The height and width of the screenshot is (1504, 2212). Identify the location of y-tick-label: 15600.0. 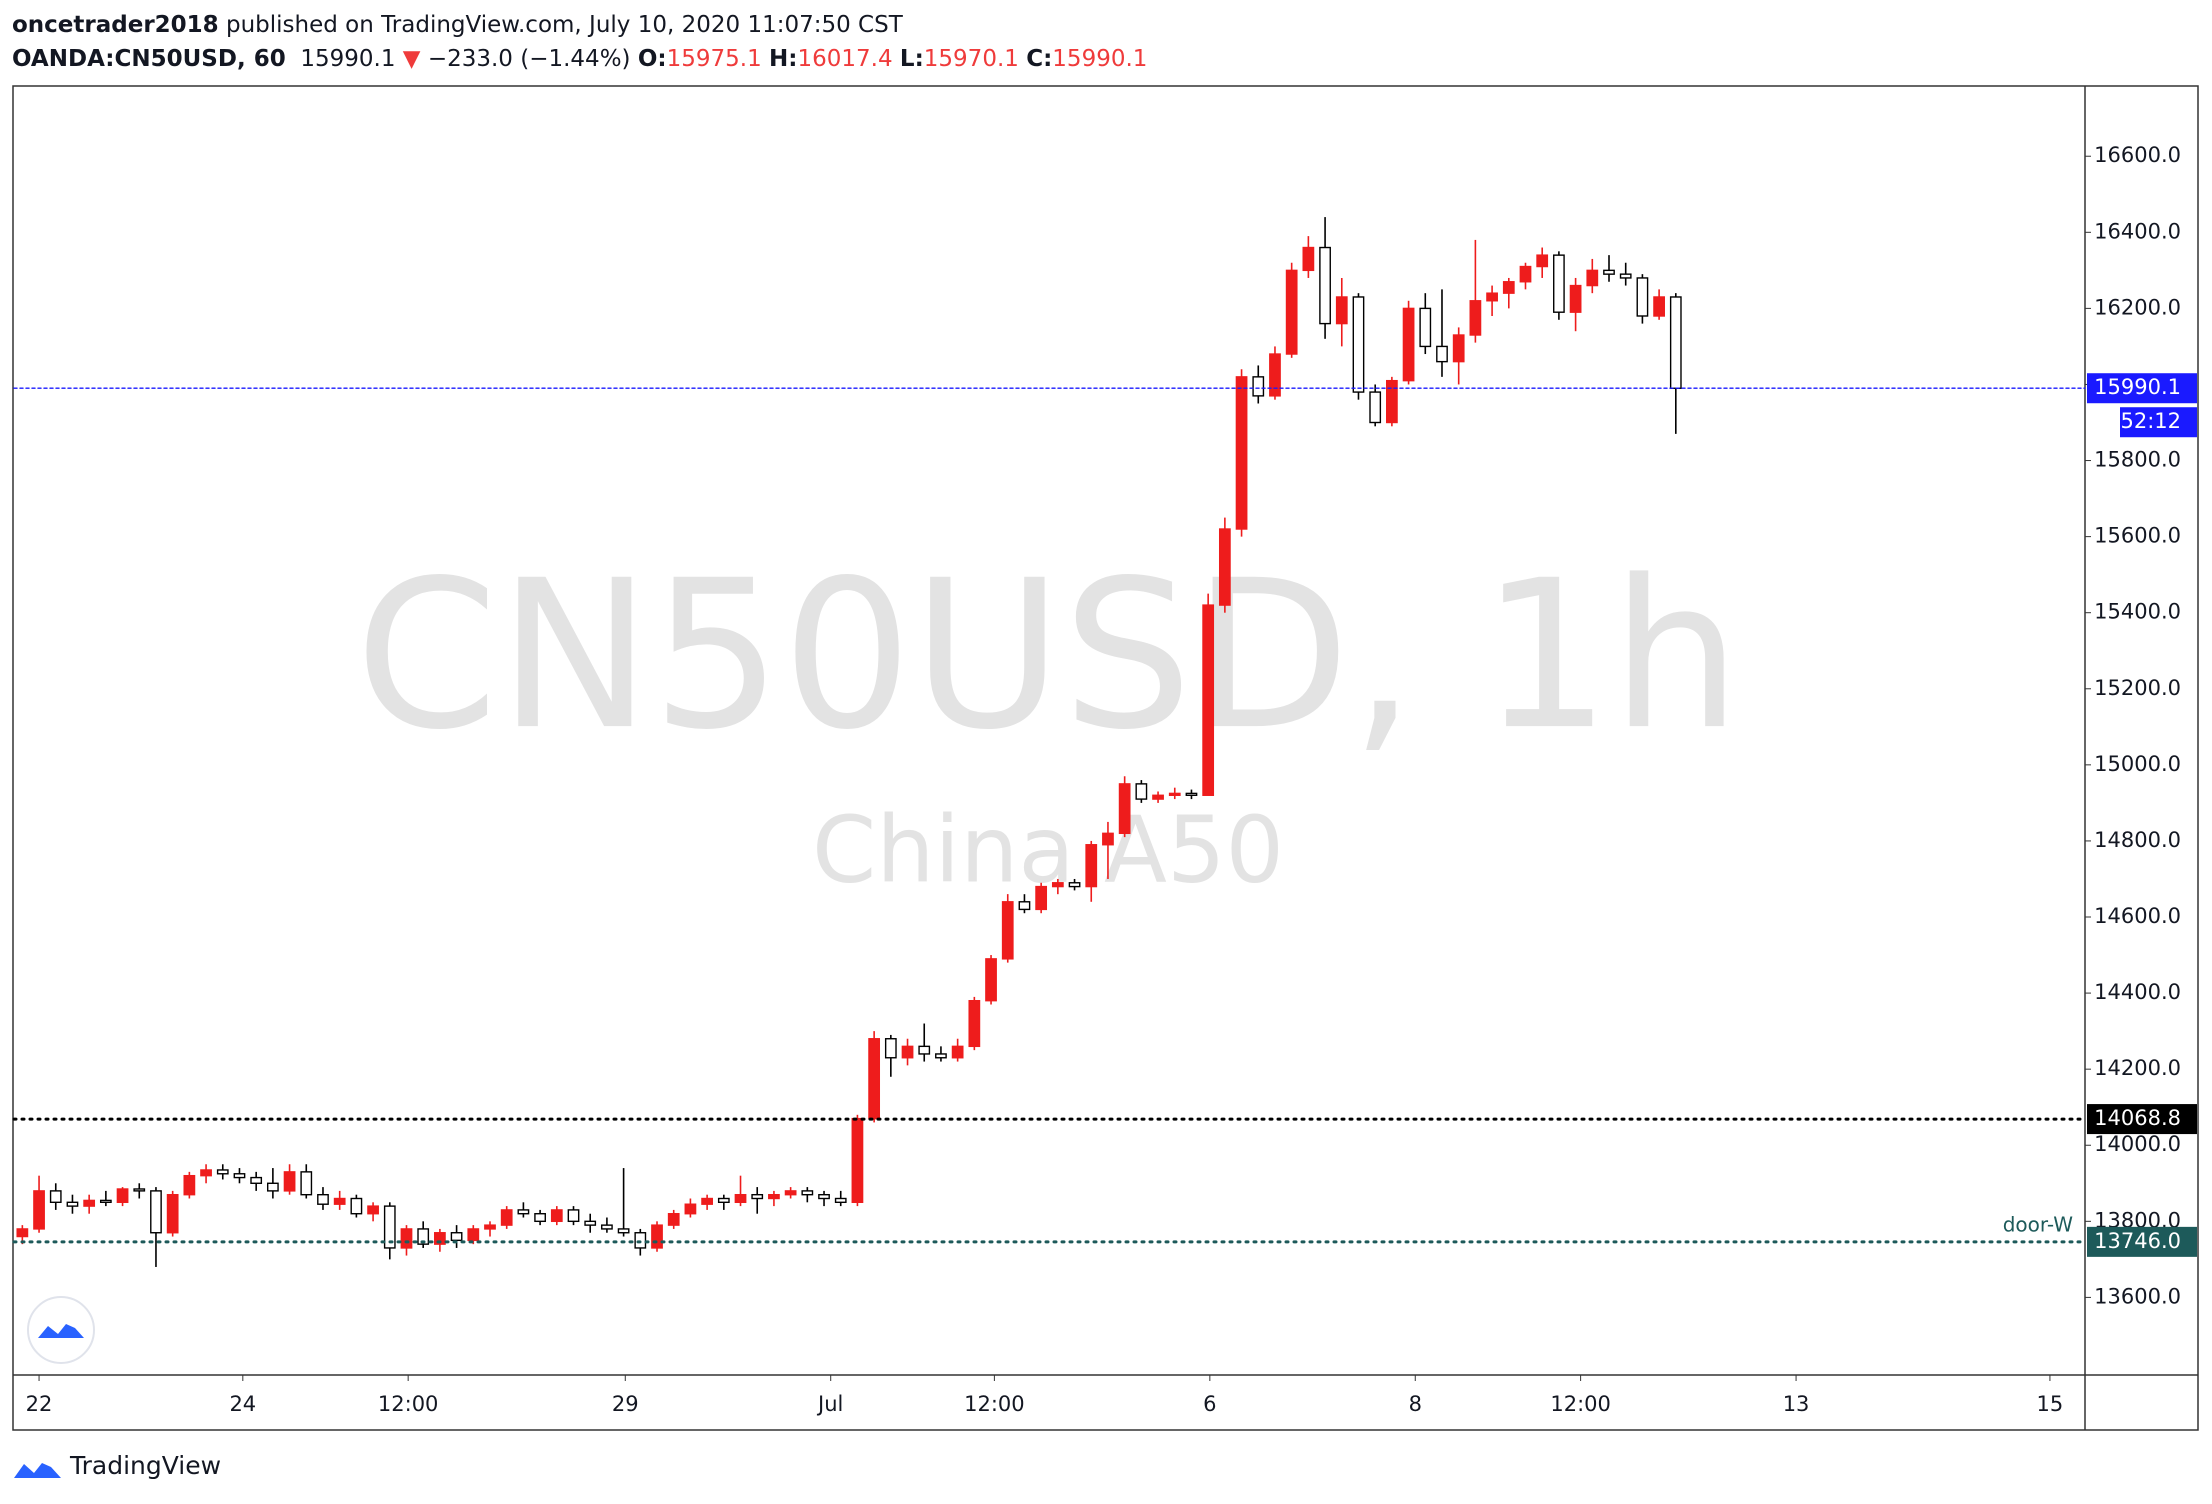
(2137, 536).